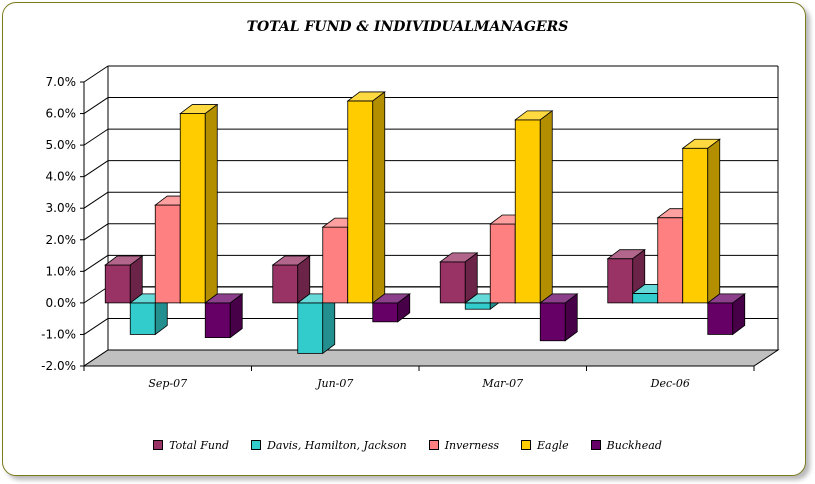 This screenshot has width=815, height=484. What do you see at coordinates (334, 383) in the screenshot?
I see `x-tick-label: Jun-07` at bounding box center [334, 383].